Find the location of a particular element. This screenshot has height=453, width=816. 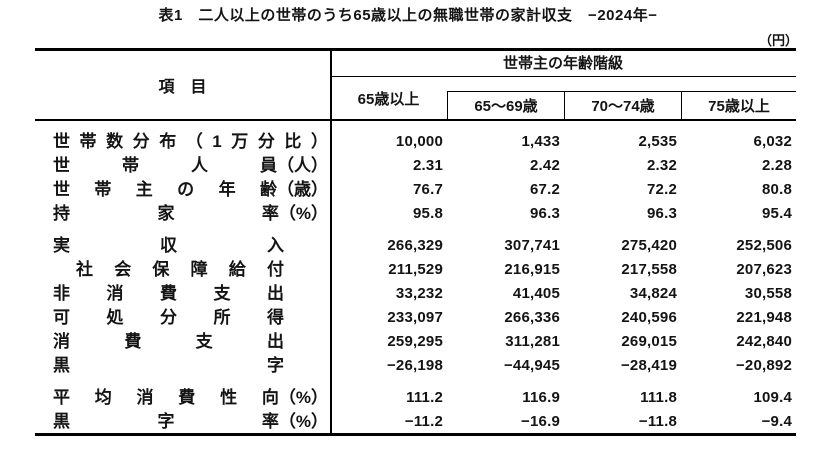

row-label-segment: 主 is located at coordinates (144, 189).